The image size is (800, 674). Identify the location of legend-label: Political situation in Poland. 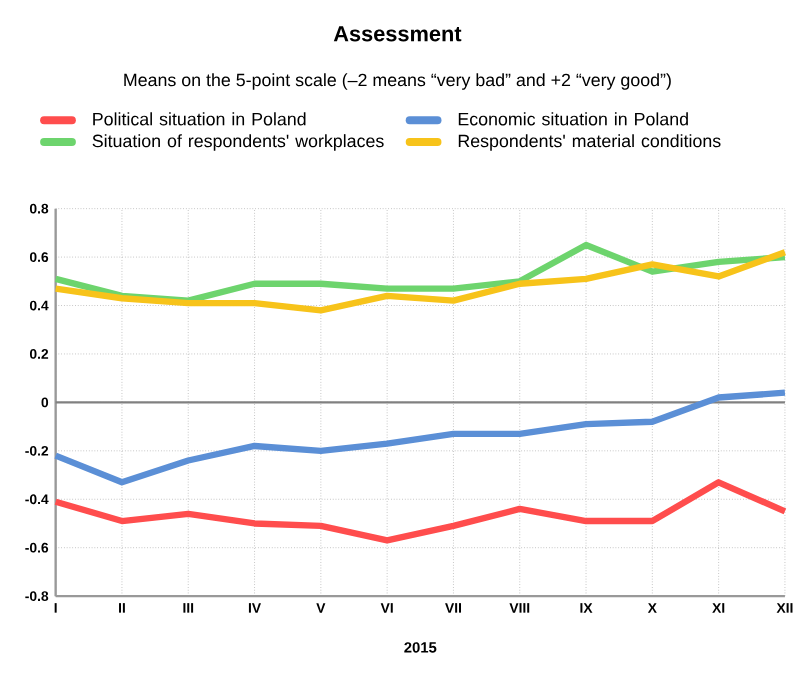
(199, 119).